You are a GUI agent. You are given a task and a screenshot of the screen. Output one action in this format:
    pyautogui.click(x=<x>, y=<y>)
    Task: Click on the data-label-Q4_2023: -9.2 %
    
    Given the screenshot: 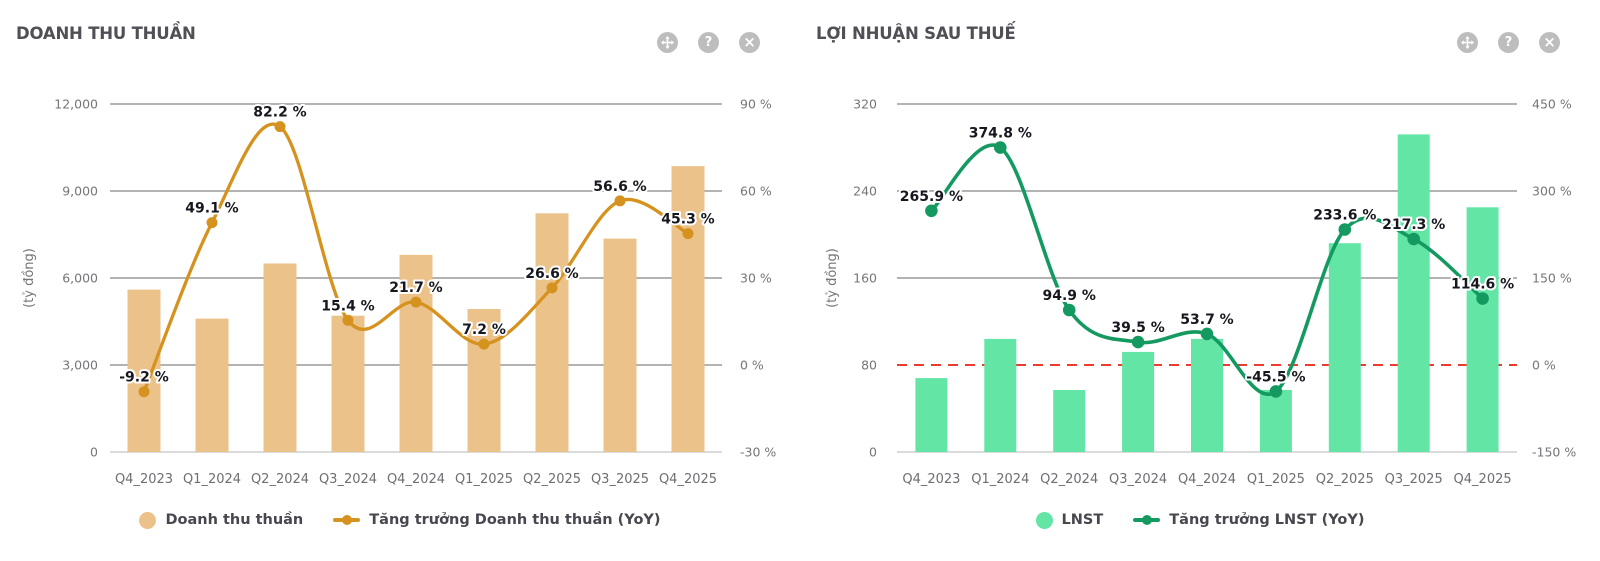 What is the action you would take?
    pyautogui.click(x=144, y=378)
    